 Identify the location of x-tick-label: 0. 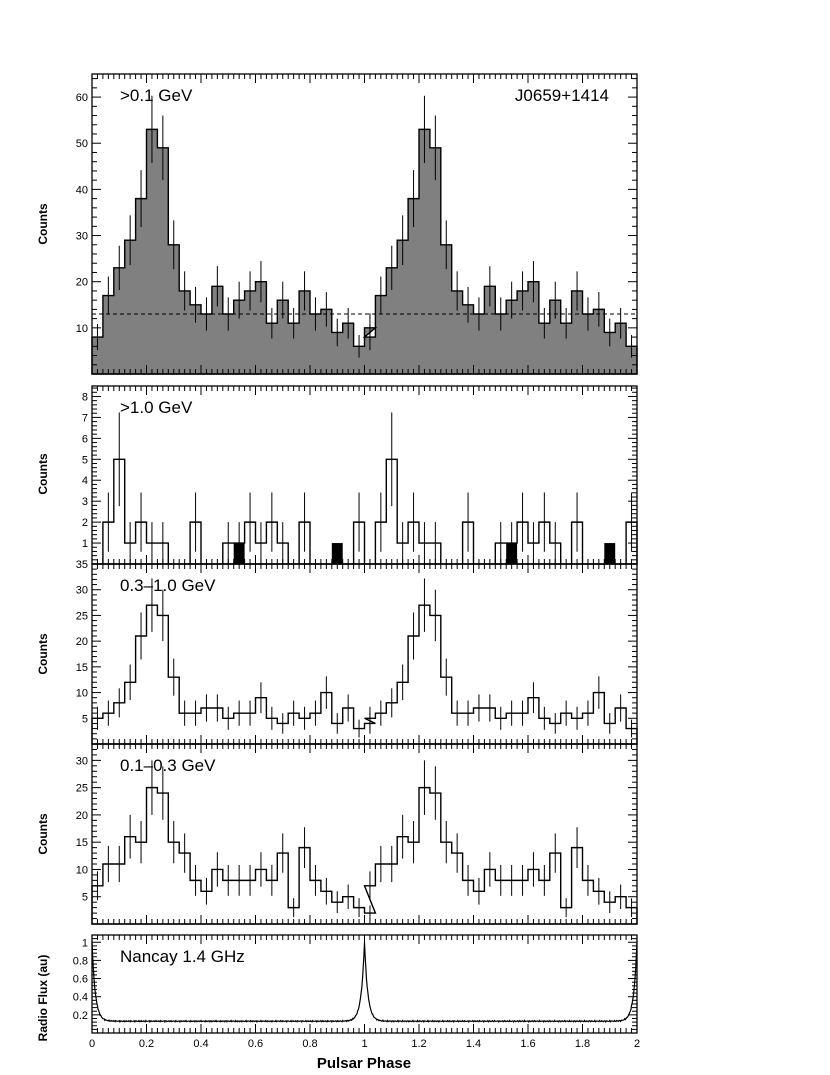
(92, 1044).